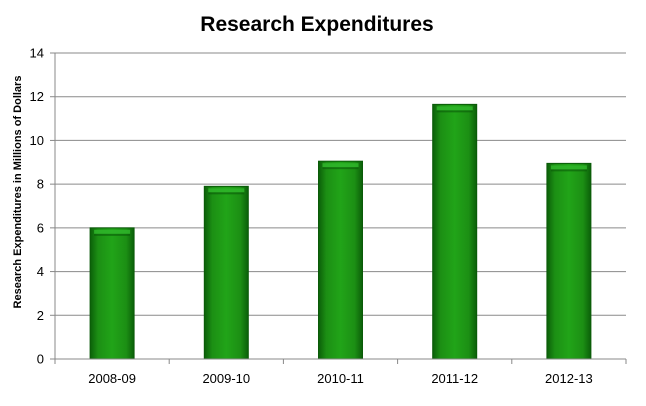 This screenshot has height=406, width=646. Describe the element at coordinates (40, 315) in the screenshot. I see `y-tick-label: 2` at that location.